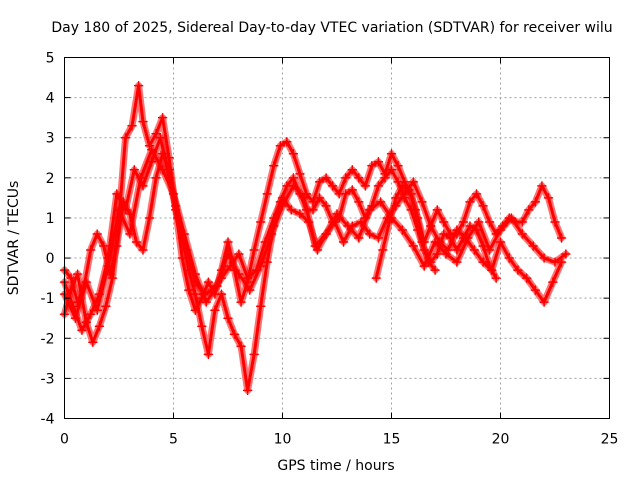  I want to click on x-tick-label: 5, so click(173, 440).